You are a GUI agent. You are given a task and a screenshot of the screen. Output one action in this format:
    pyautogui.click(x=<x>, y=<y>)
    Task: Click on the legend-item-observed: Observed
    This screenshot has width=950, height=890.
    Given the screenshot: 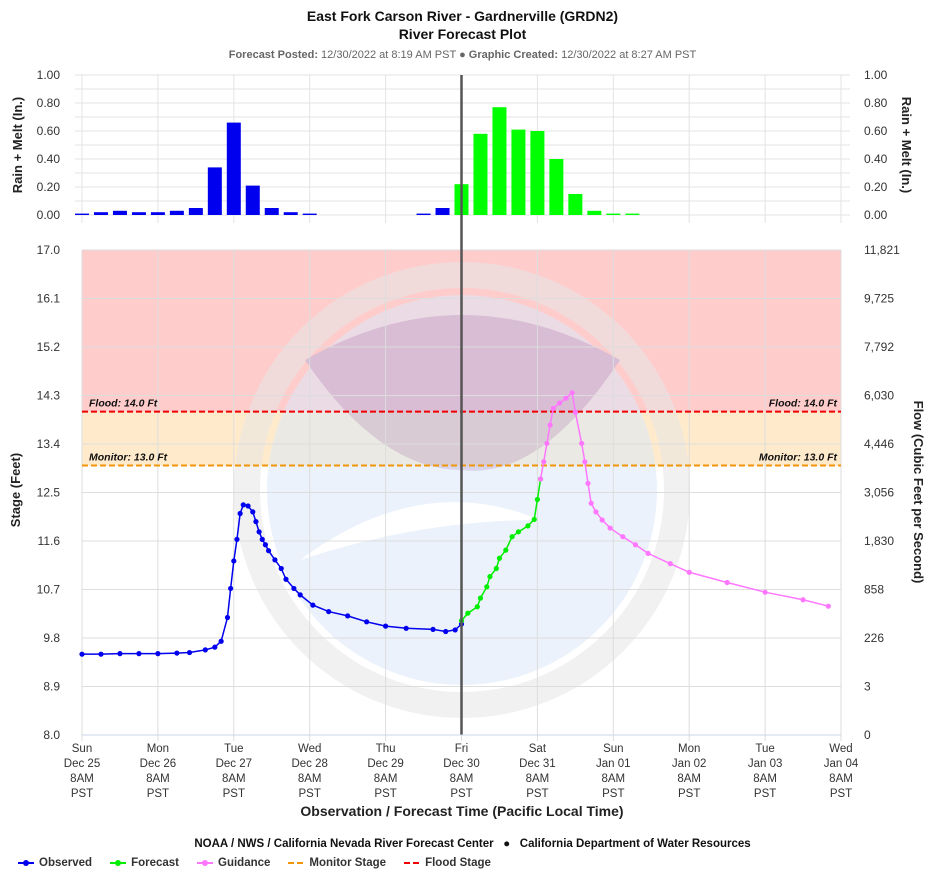 What is the action you would take?
    pyautogui.click(x=55, y=863)
    